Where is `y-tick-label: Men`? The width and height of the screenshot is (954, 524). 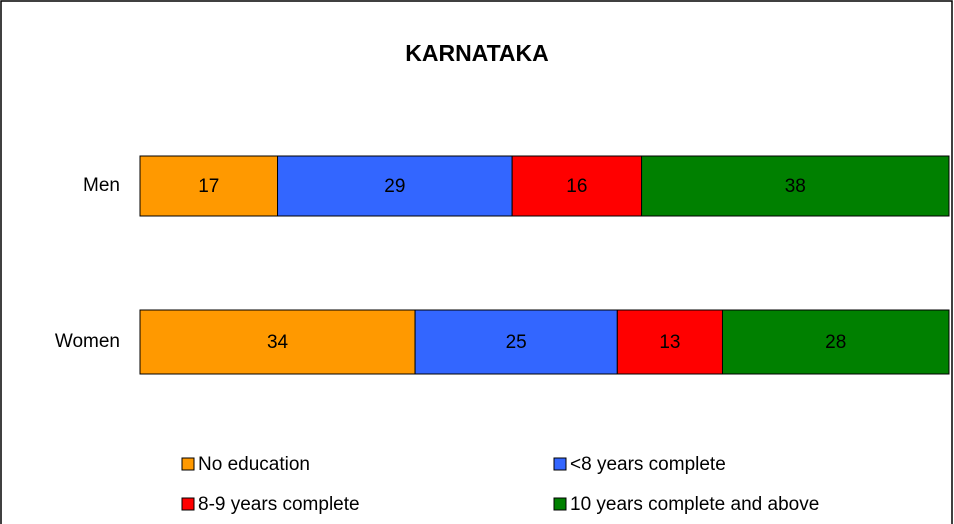
y-tick-label: Men is located at coordinates (101, 185).